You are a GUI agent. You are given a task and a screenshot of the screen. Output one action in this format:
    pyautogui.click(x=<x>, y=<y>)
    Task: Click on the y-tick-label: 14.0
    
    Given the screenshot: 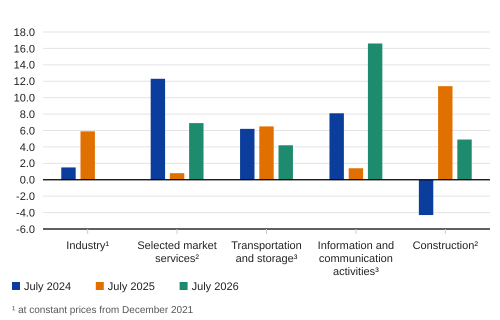 What is the action you would take?
    pyautogui.click(x=24, y=66)
    